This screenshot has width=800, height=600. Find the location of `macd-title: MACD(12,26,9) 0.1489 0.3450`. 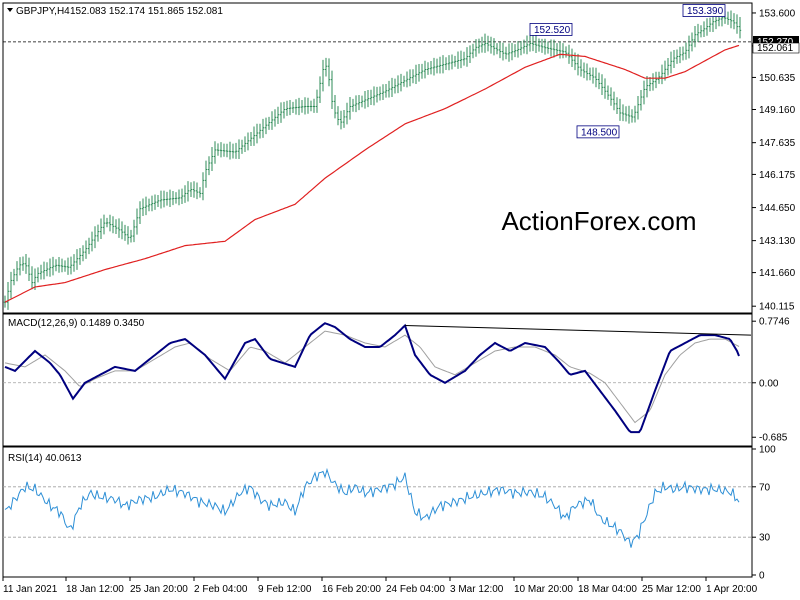

macd-title: MACD(12,26,9) 0.1489 0.3450 is located at coordinates (76, 323).